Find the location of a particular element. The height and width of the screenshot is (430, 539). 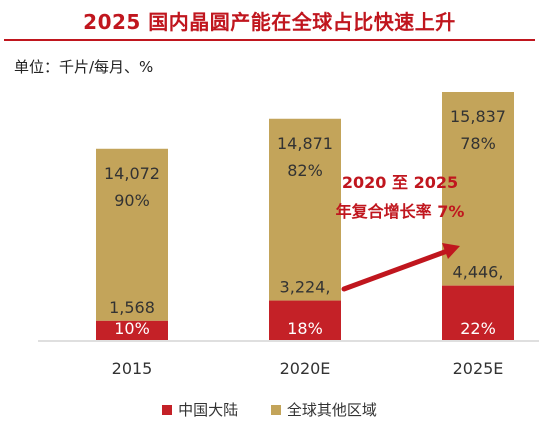

legend-label-rest-of-world: 全球其他区域 is located at coordinates (331, 410).